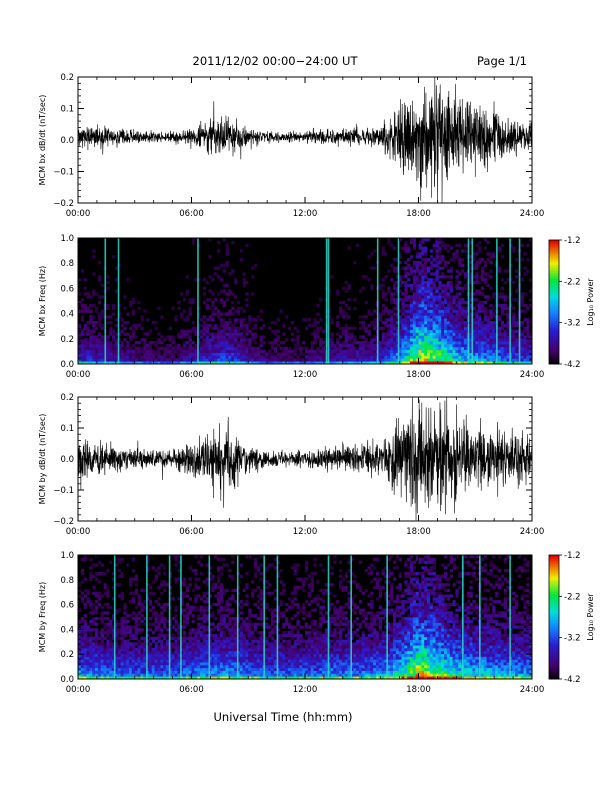 This screenshot has height=792, width=612. What do you see at coordinates (63, 491) in the screenshot?
I see `y-tick-label: −0.1` at bounding box center [63, 491].